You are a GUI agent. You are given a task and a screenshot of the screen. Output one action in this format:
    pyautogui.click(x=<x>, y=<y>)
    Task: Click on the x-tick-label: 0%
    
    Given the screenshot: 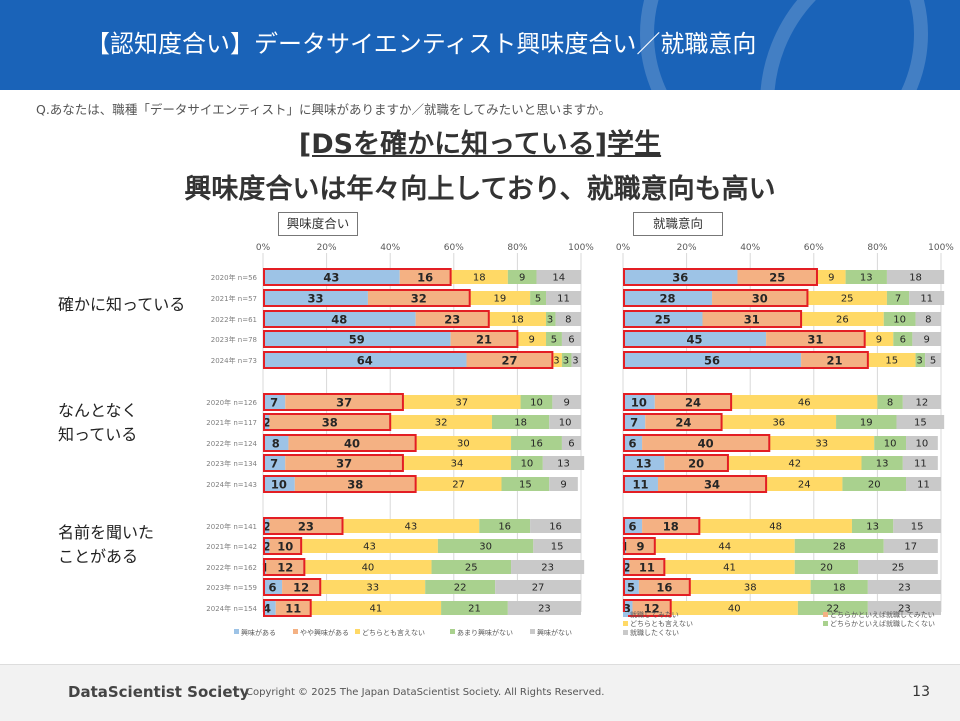 What is the action you would take?
    pyautogui.click(x=623, y=248)
    